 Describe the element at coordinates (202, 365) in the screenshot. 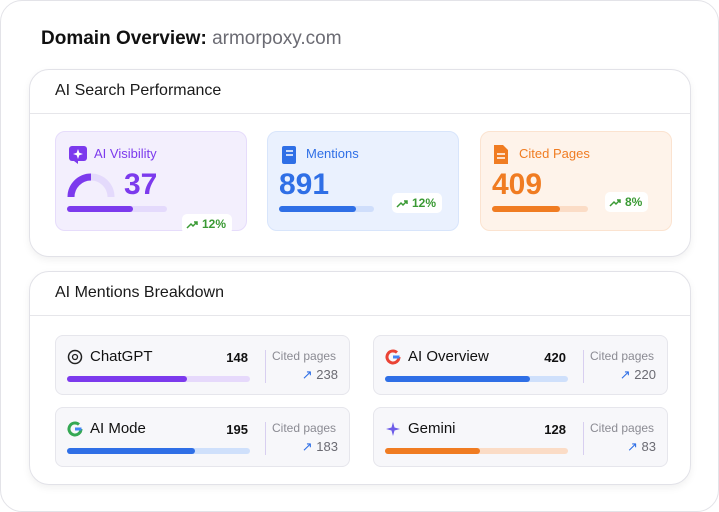

I see `source-row: ChatGPT 148 Cited pages ↗ 238` at that location.